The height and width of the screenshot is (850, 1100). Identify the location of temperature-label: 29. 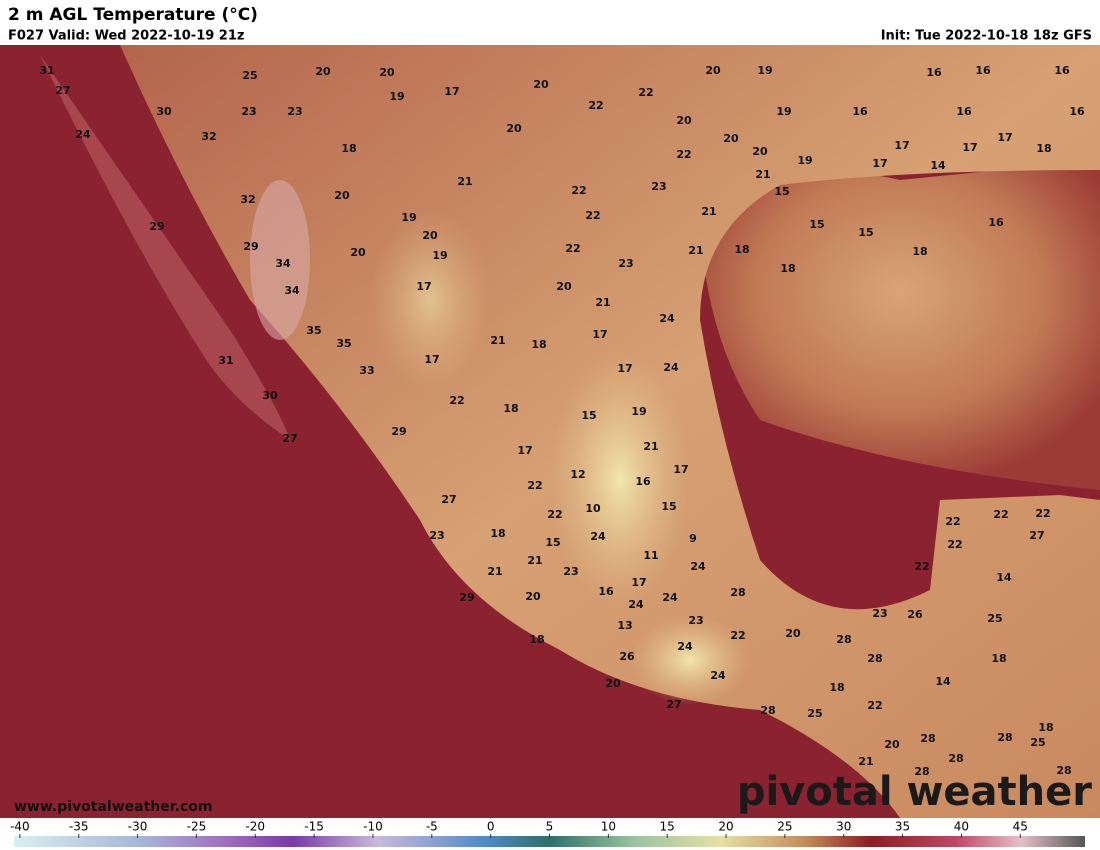
(156, 226).